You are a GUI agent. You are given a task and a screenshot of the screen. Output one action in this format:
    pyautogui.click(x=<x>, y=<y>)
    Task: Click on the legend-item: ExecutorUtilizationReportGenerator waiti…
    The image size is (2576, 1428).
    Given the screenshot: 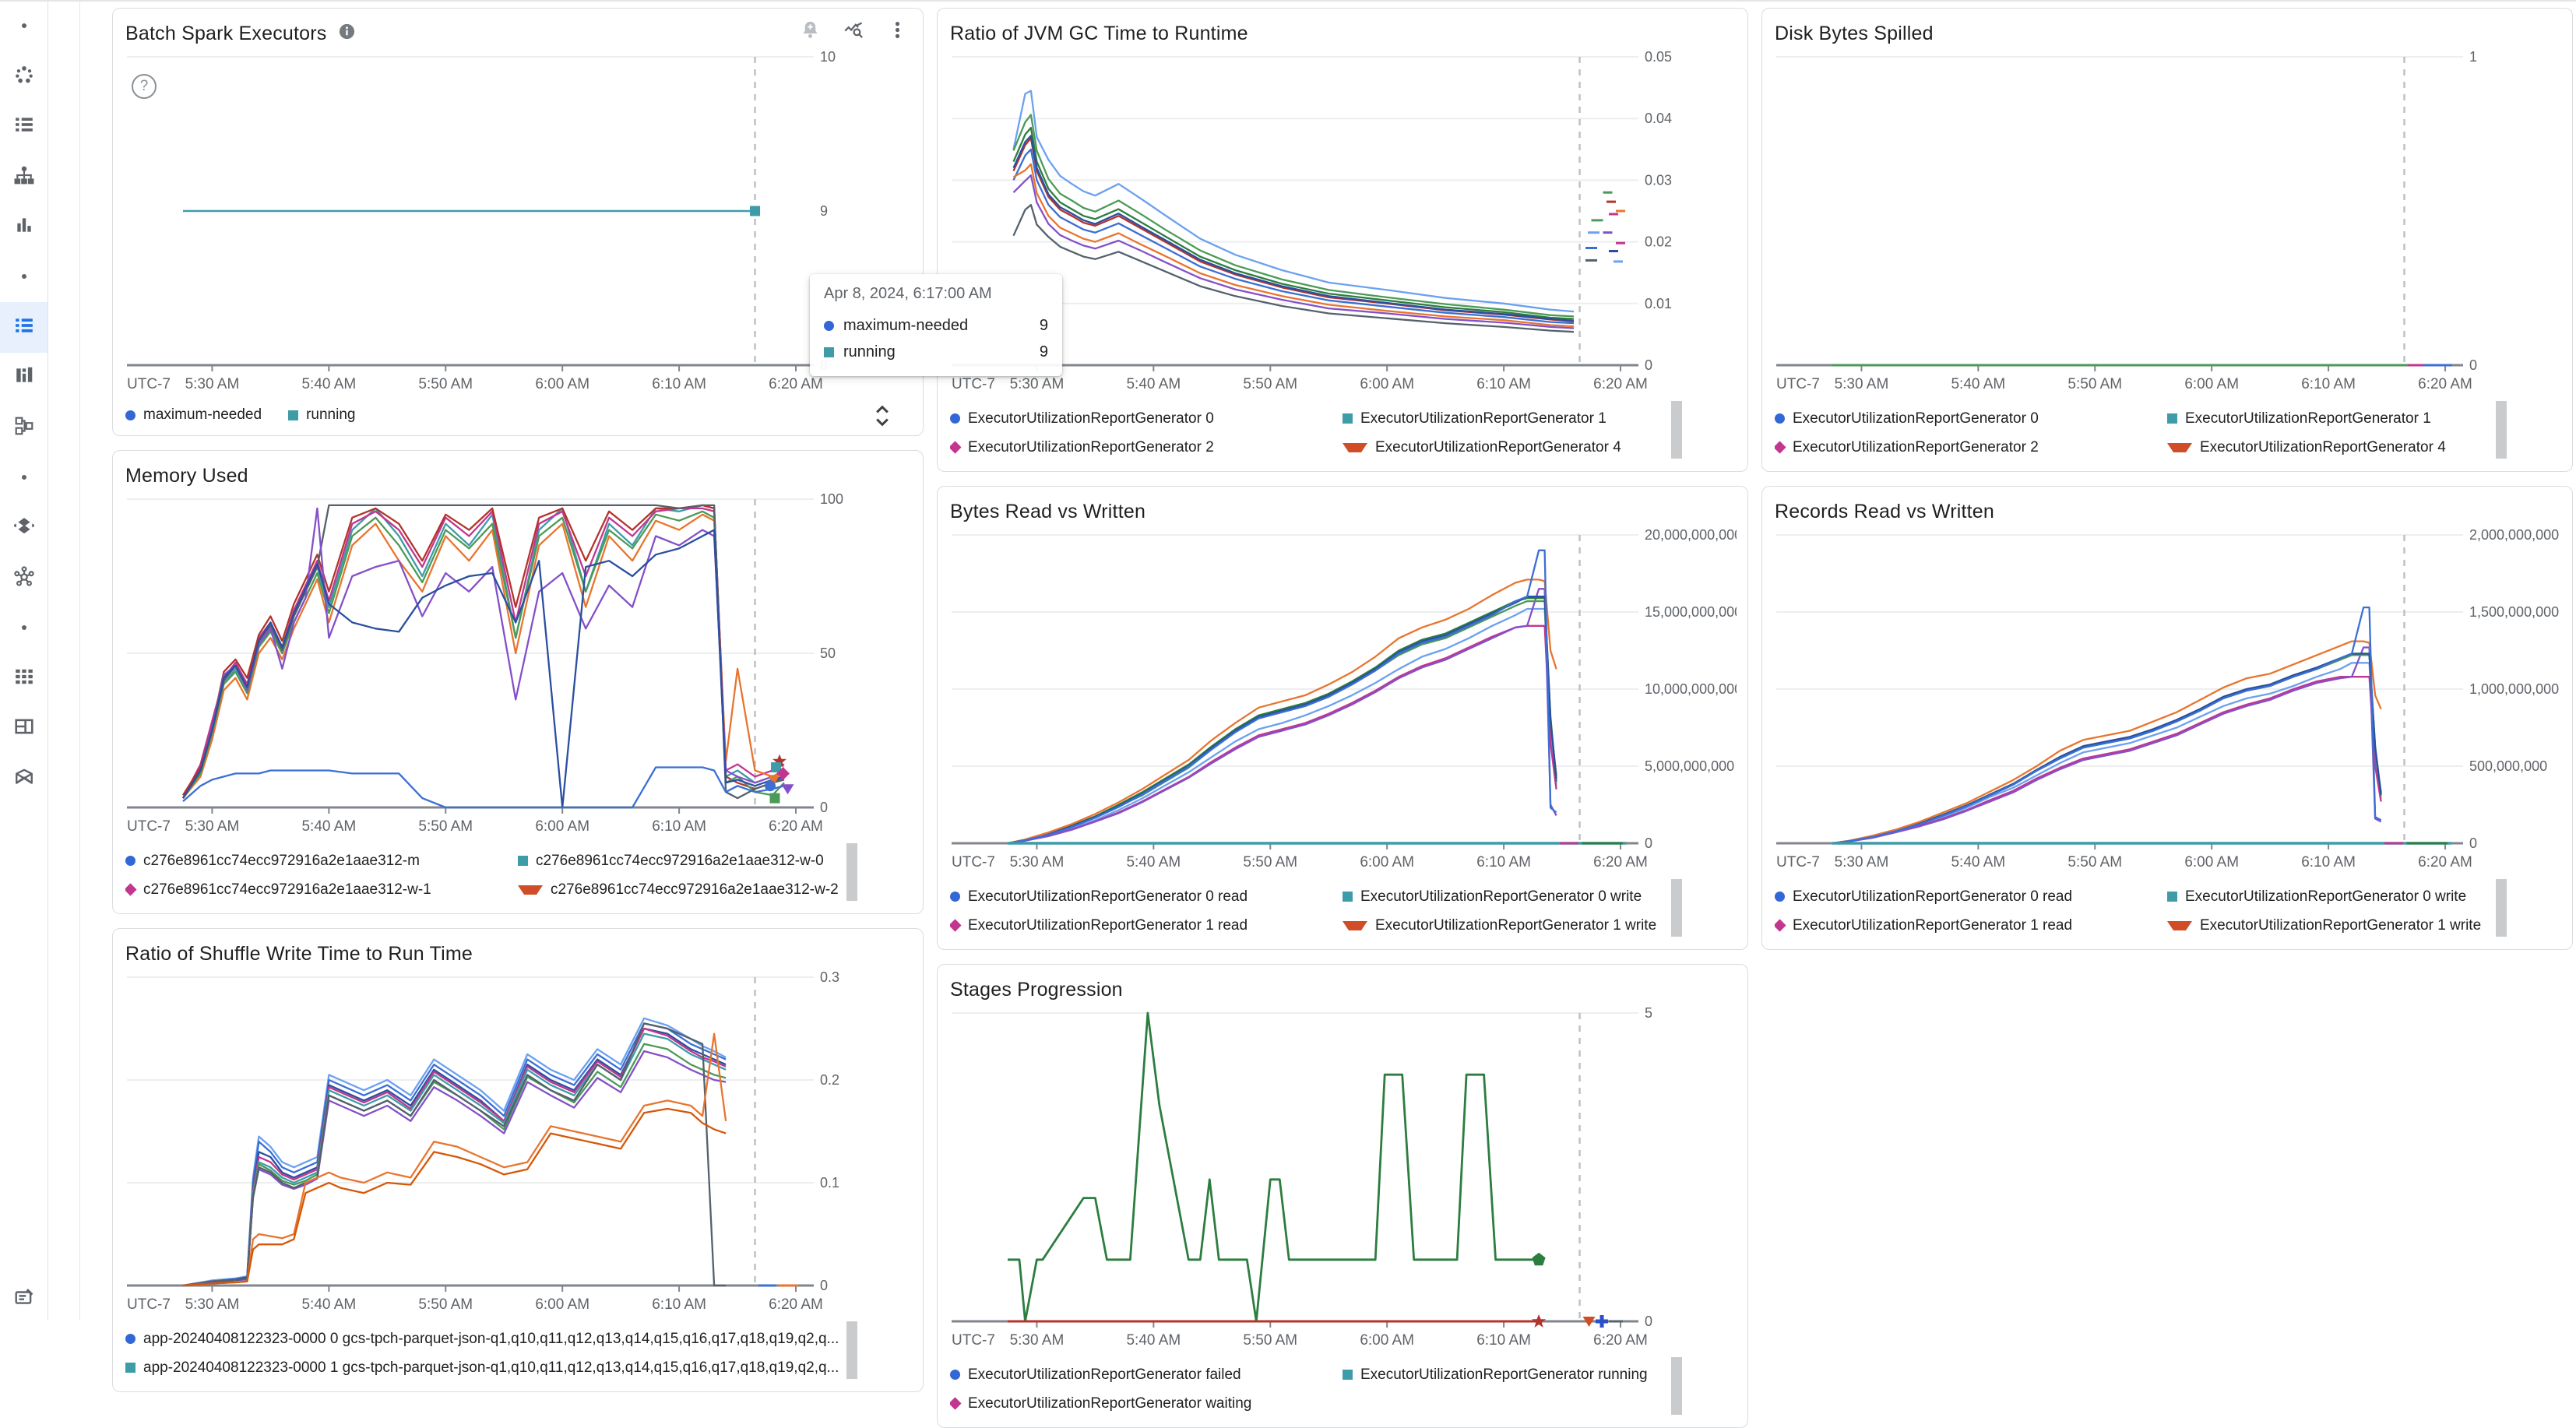 What is the action you would take?
    pyautogui.click(x=1146, y=1403)
    